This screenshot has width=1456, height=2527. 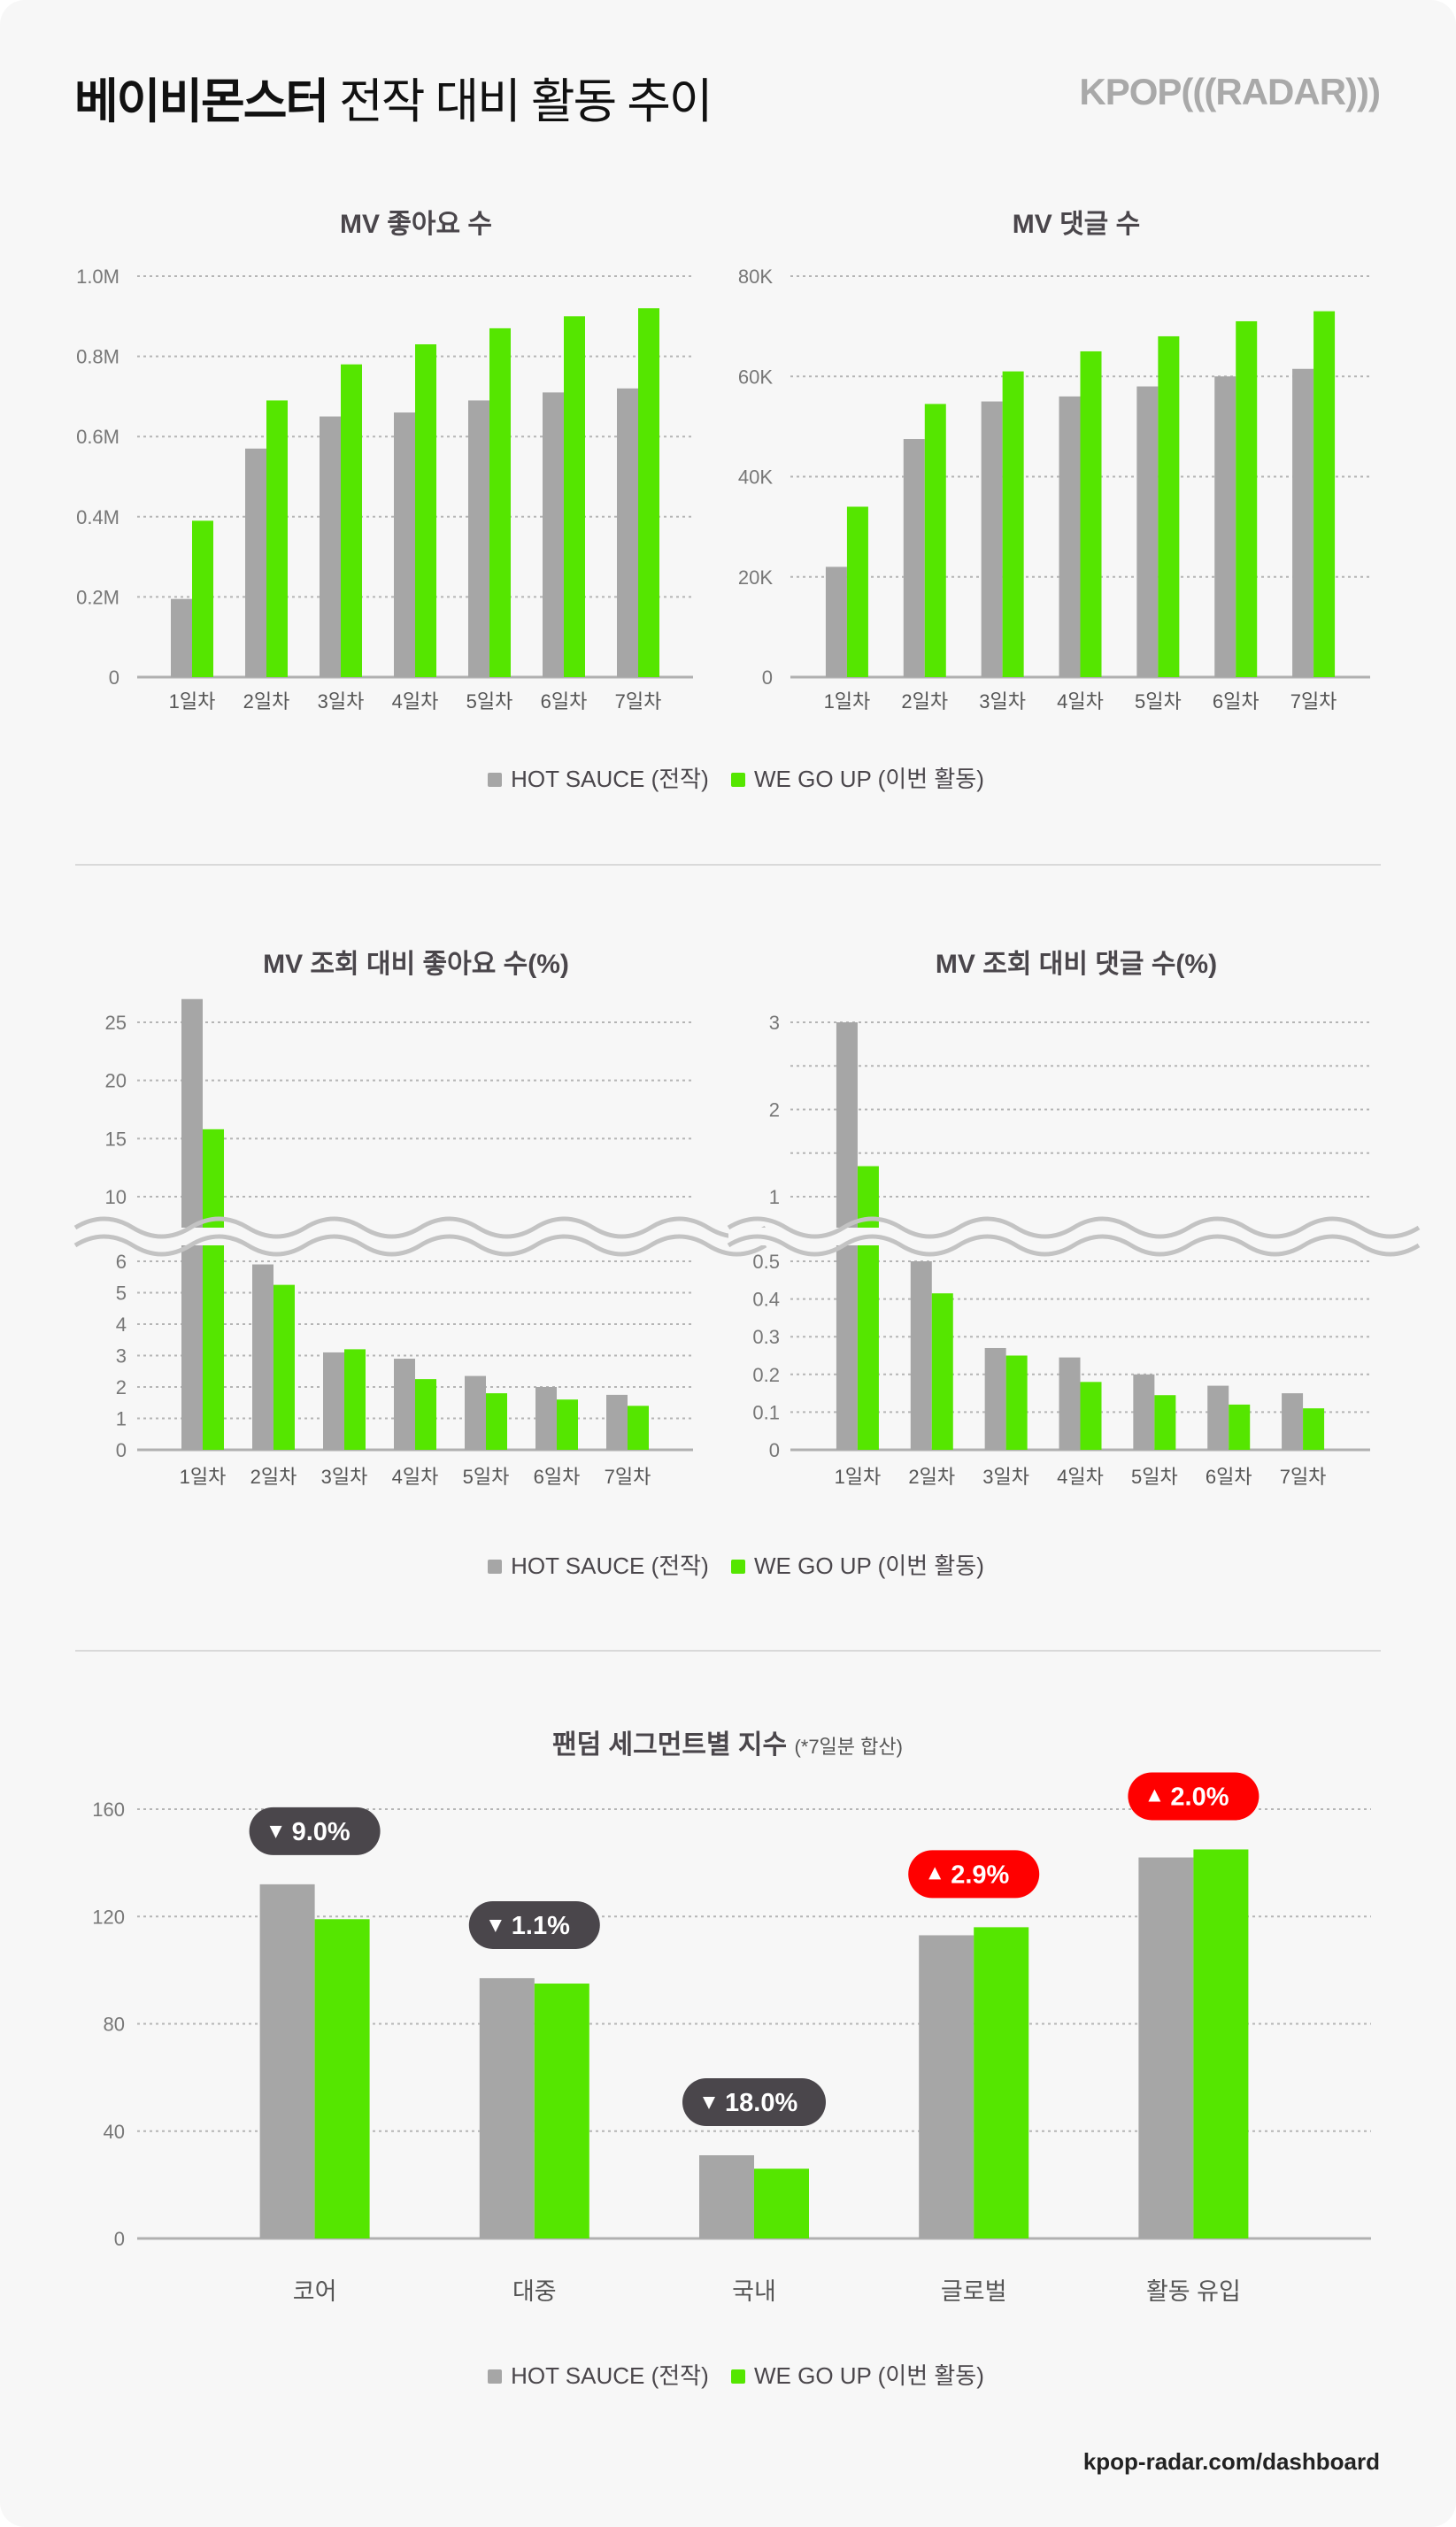 I want to click on change-badge-label: 18.0%, so click(x=761, y=2103).